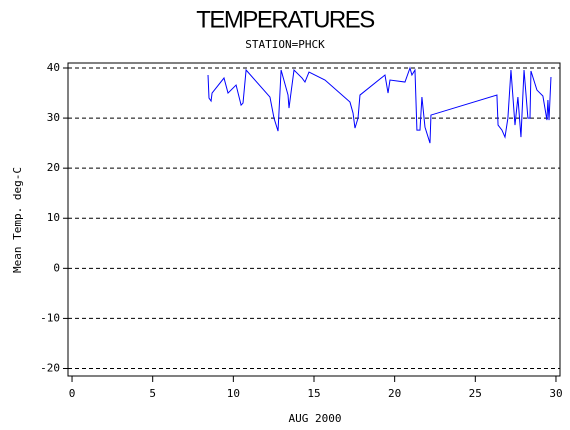 The width and height of the screenshot is (570, 430). Describe the element at coordinates (379, 105) in the screenshot. I see `data-line` at that location.